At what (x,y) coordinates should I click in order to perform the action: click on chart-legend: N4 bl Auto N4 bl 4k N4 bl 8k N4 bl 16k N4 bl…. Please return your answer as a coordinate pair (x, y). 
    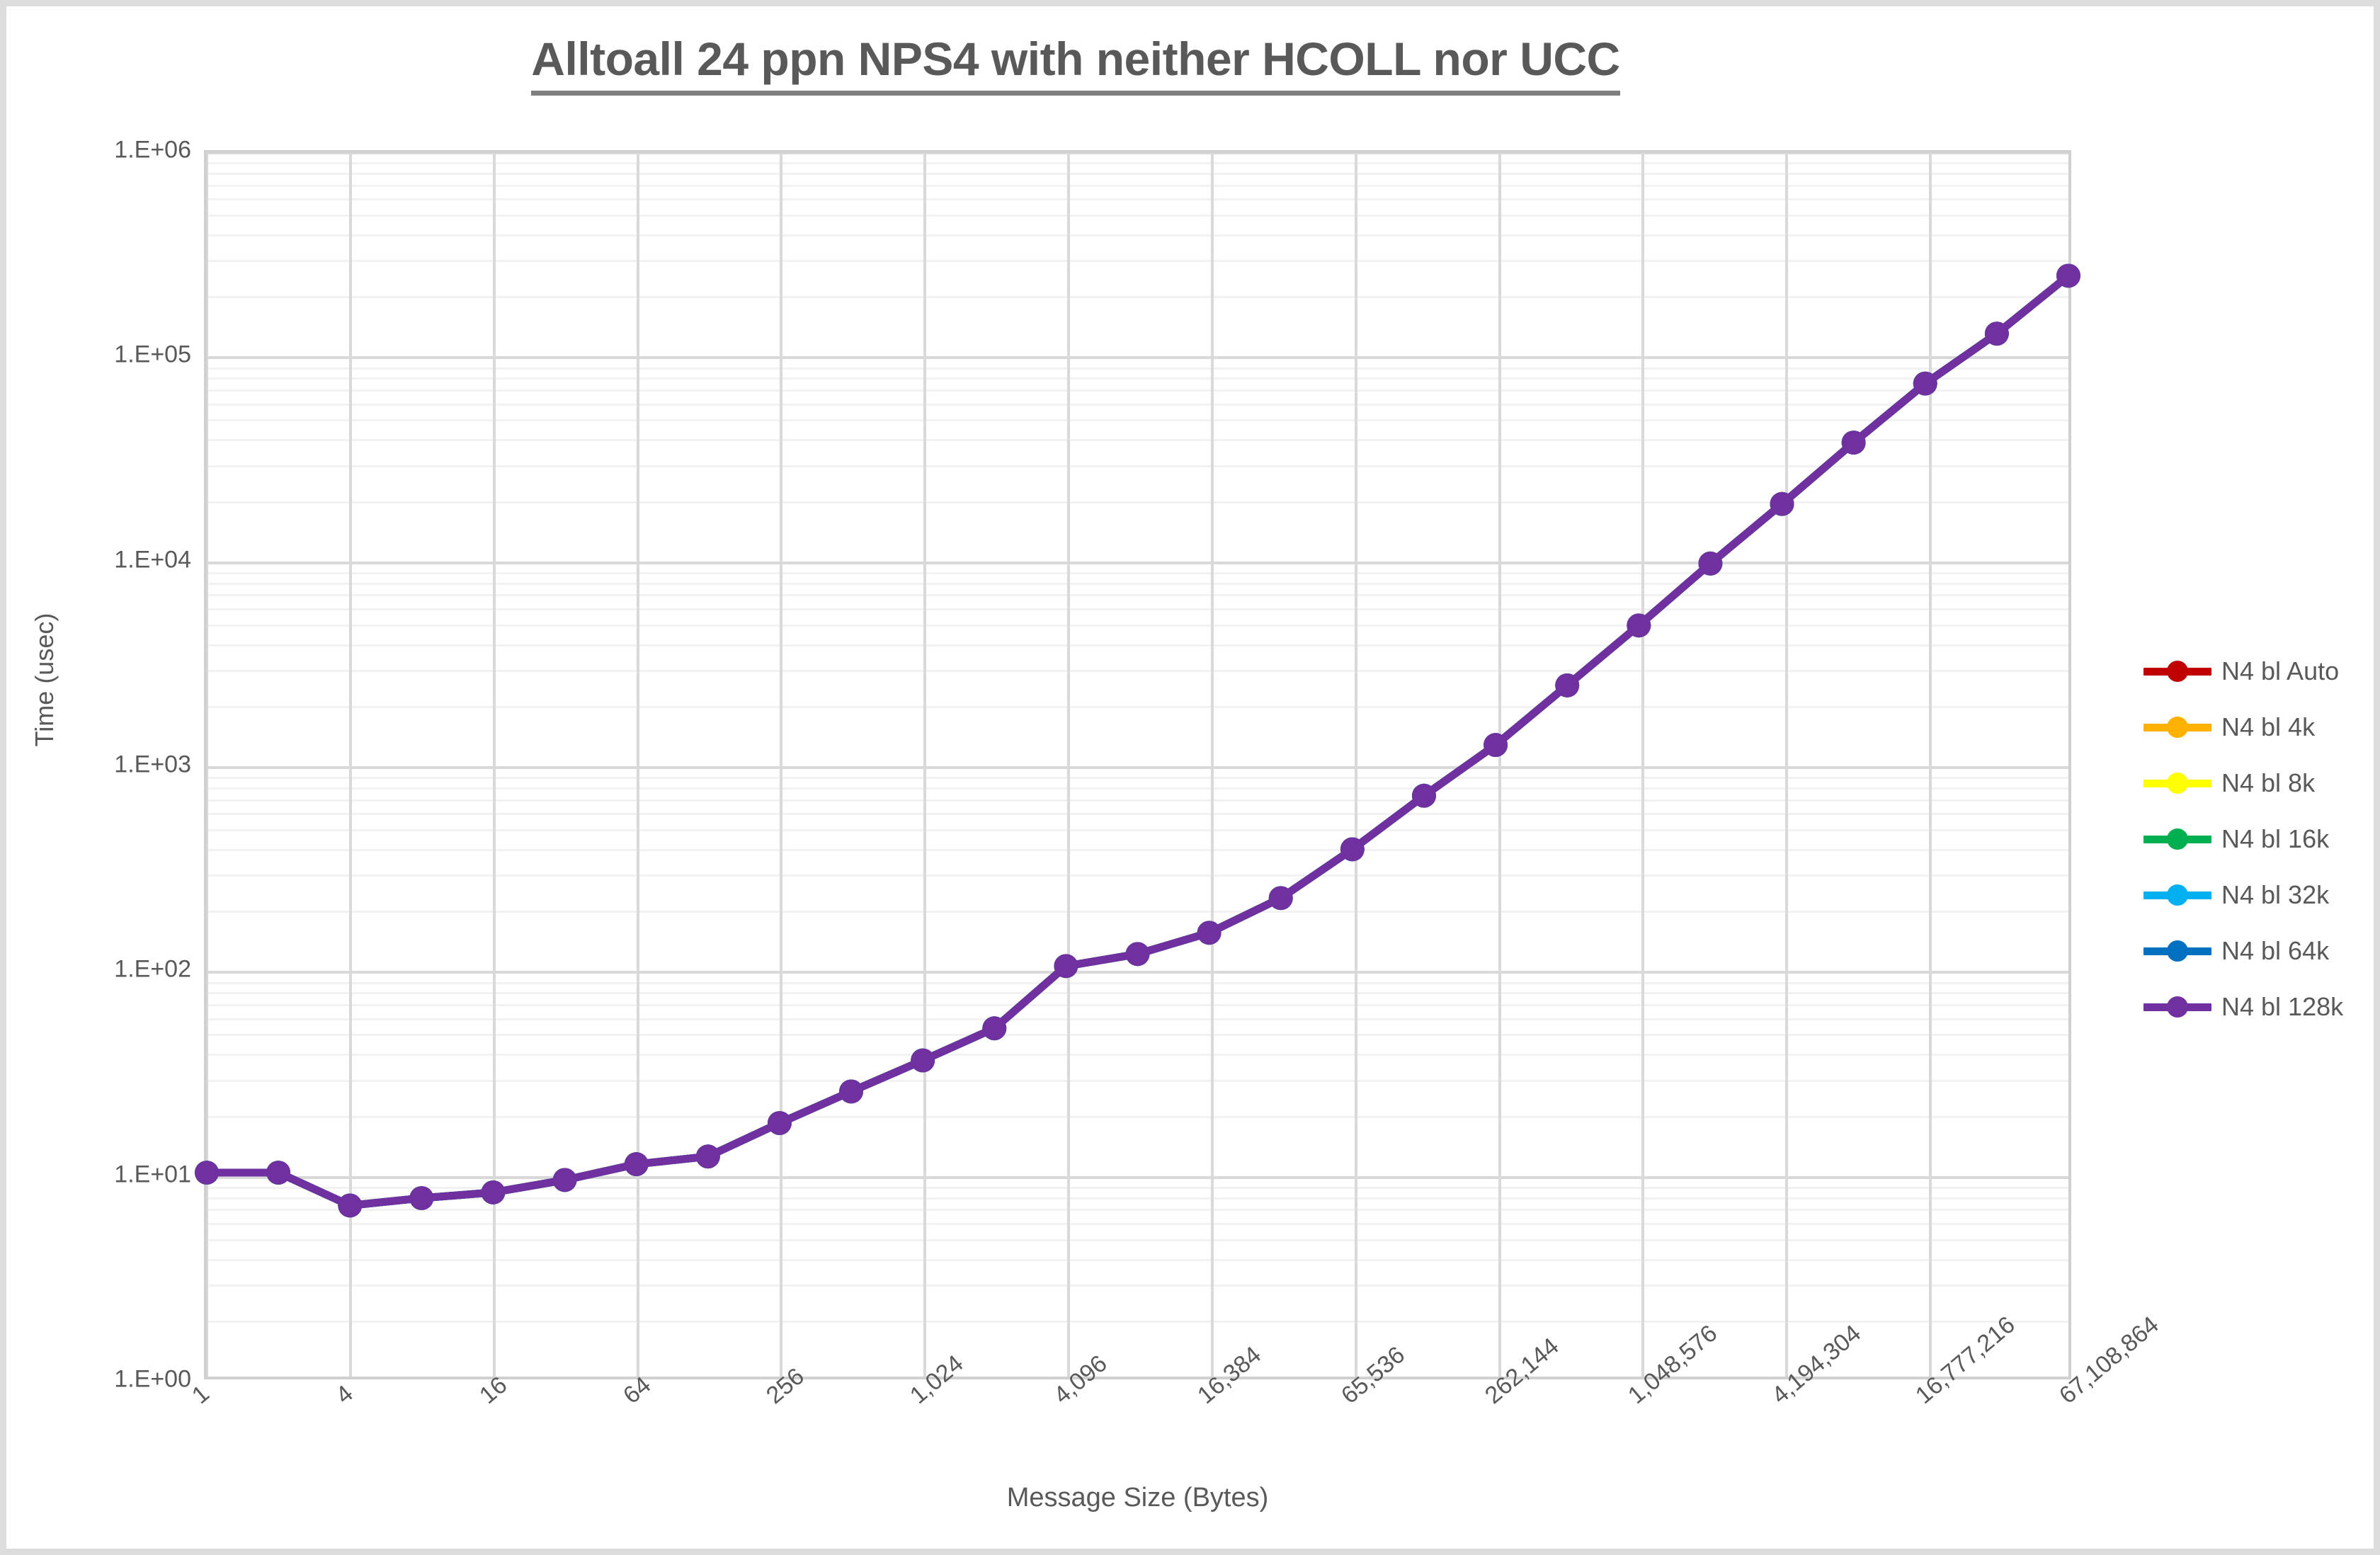
    Looking at the image, I should click on (2260, 852).